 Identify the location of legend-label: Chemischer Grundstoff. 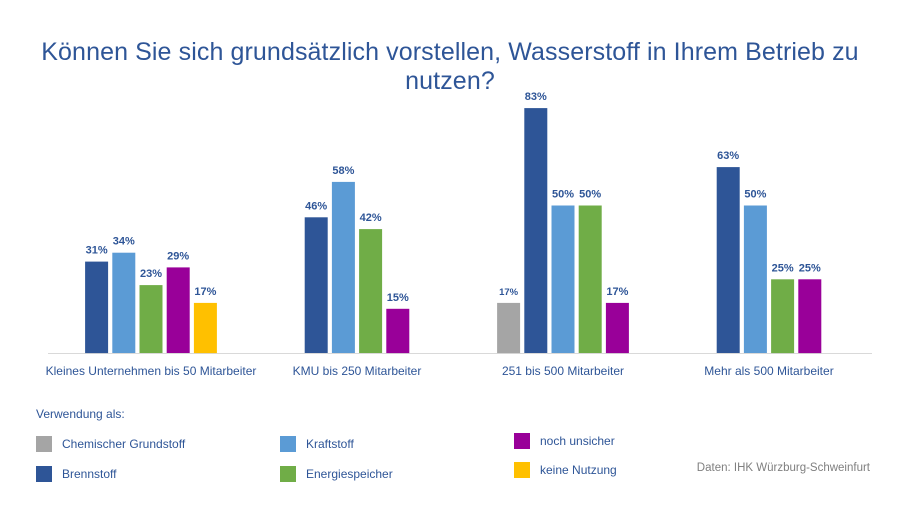
(124, 444).